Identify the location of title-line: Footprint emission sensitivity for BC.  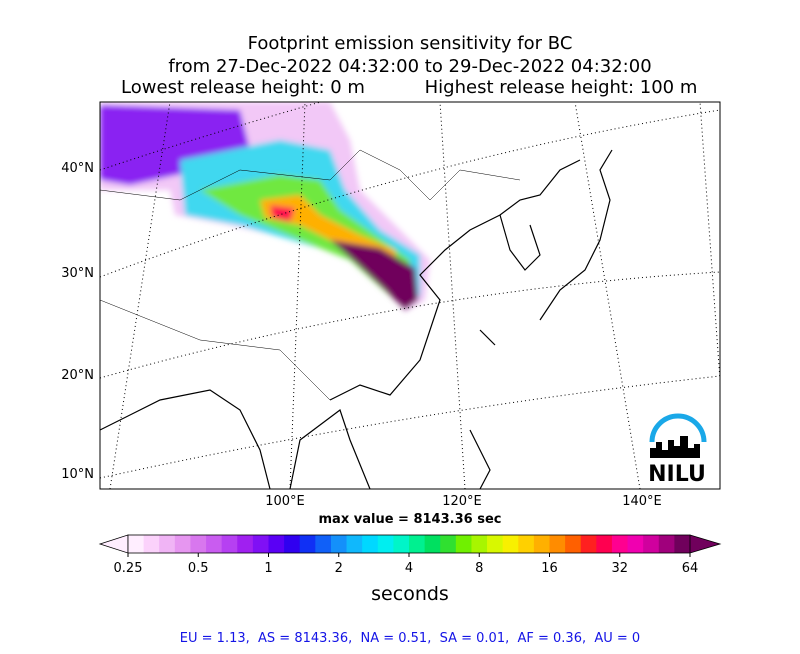
(410, 43).